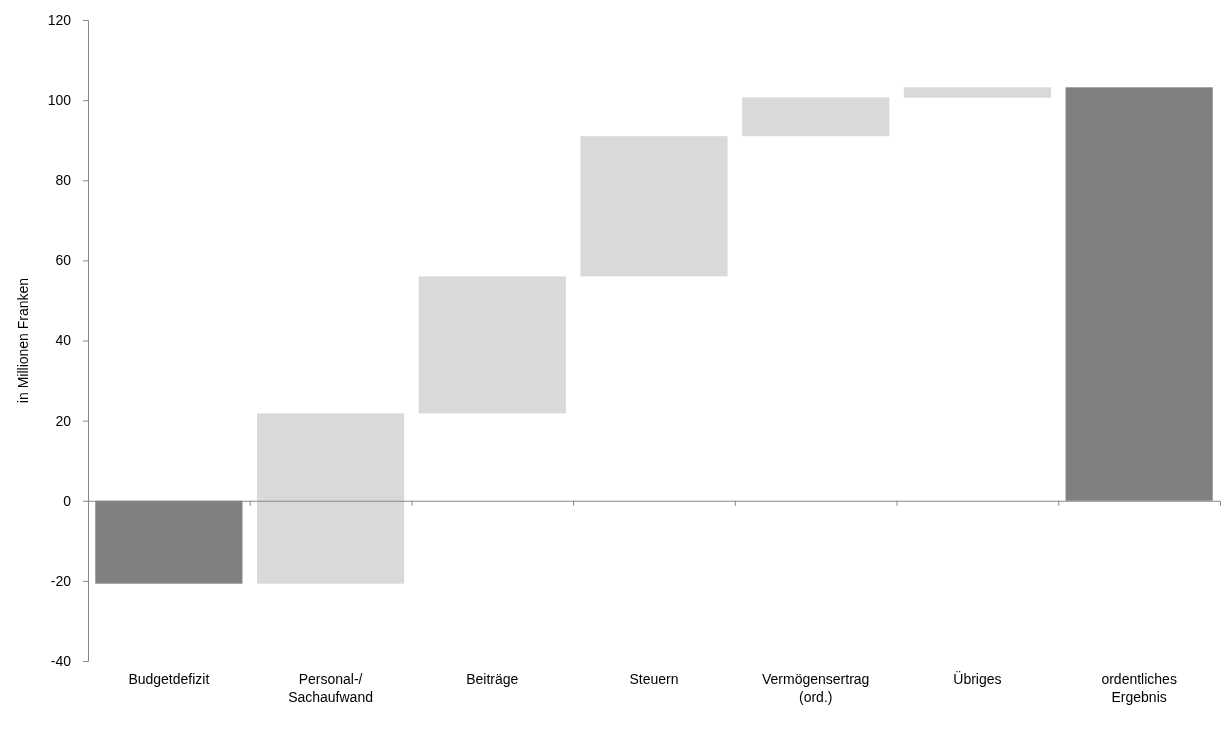 The image size is (1225, 729). What do you see at coordinates (63, 420) in the screenshot?
I see `y-tick-label: 20` at bounding box center [63, 420].